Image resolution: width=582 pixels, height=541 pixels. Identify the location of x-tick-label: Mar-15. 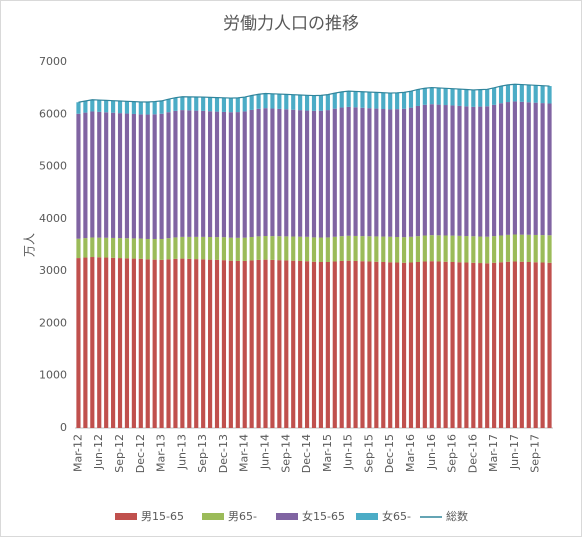
(327, 453).